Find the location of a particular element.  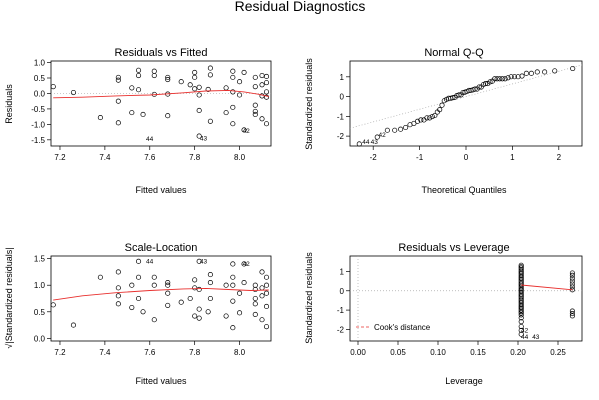

x-tick-label: 0.20 is located at coordinates (518, 352).